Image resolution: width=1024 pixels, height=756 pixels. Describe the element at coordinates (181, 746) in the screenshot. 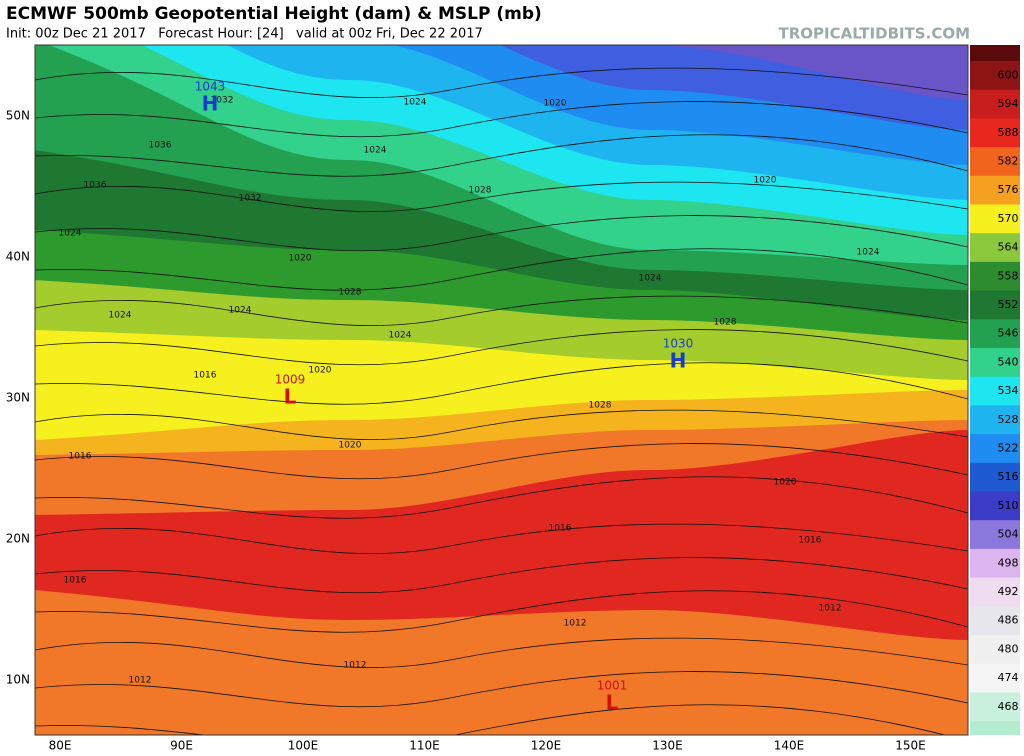

I see `lon-label: 90E` at that location.